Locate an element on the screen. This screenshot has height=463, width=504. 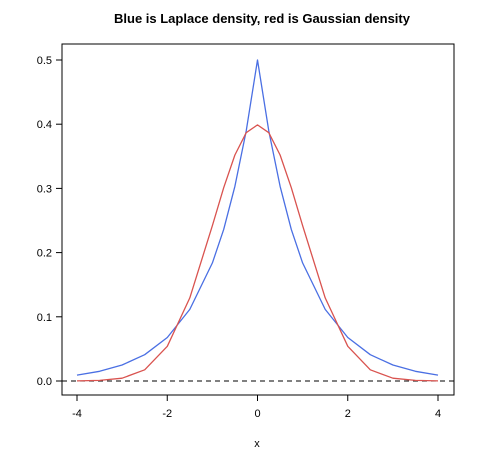
x-tick-label: 0 is located at coordinates (257, 414).